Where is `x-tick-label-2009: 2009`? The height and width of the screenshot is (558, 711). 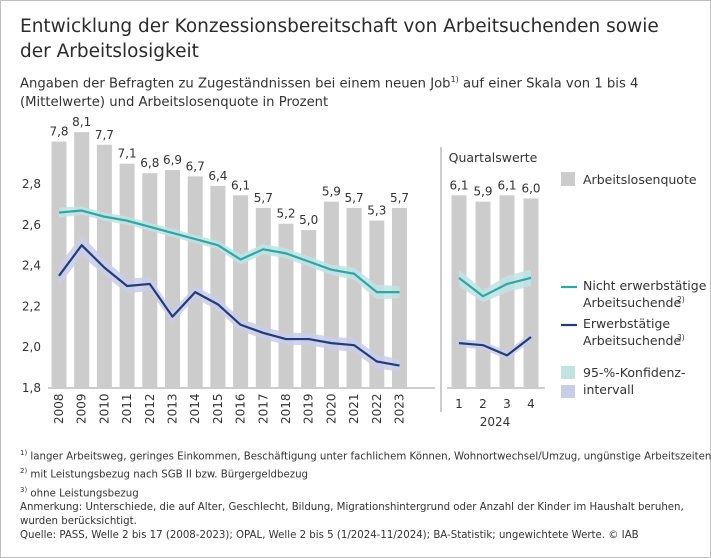 x-tick-label-2009: 2009 is located at coordinates (82, 408).